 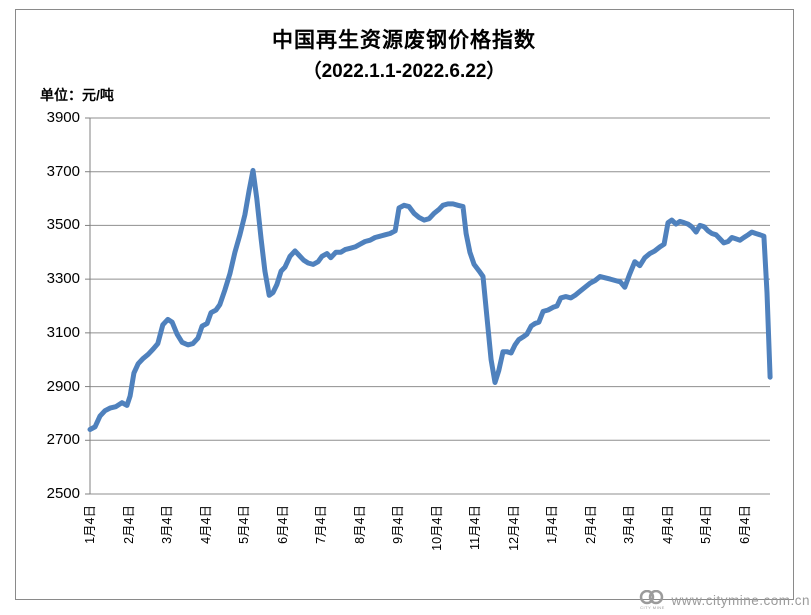 What do you see at coordinates (404, 71) in the screenshot?
I see `chart-subtitle: （2022.1.1-2022.6.22）` at bounding box center [404, 71].